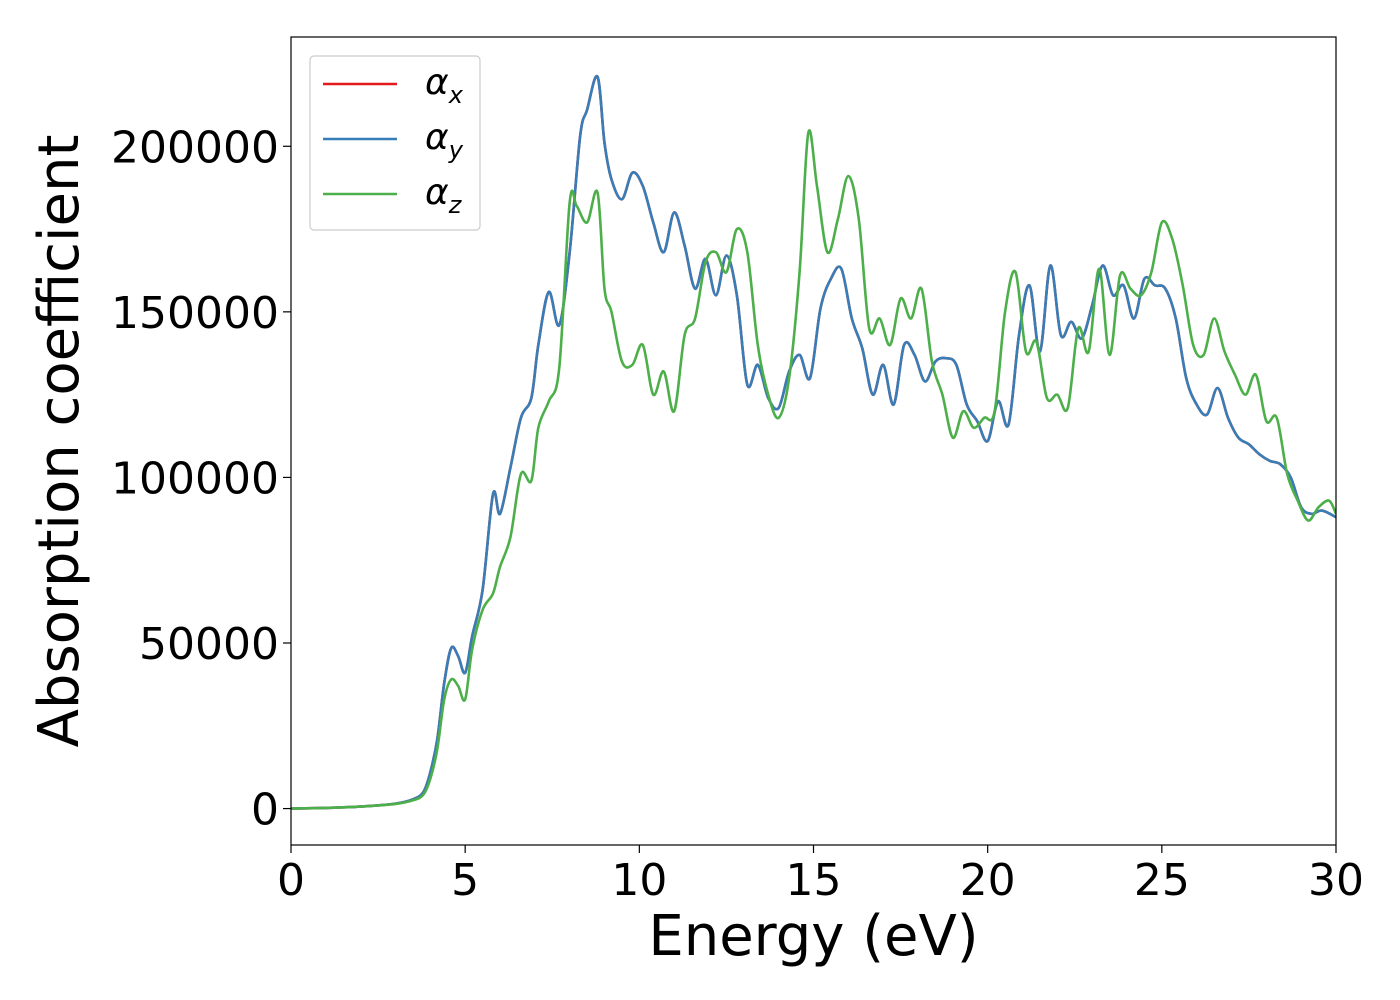 The height and width of the screenshot is (1000, 1400). Describe the element at coordinates (465, 880) in the screenshot. I see `x-tick-label: 5` at that location.